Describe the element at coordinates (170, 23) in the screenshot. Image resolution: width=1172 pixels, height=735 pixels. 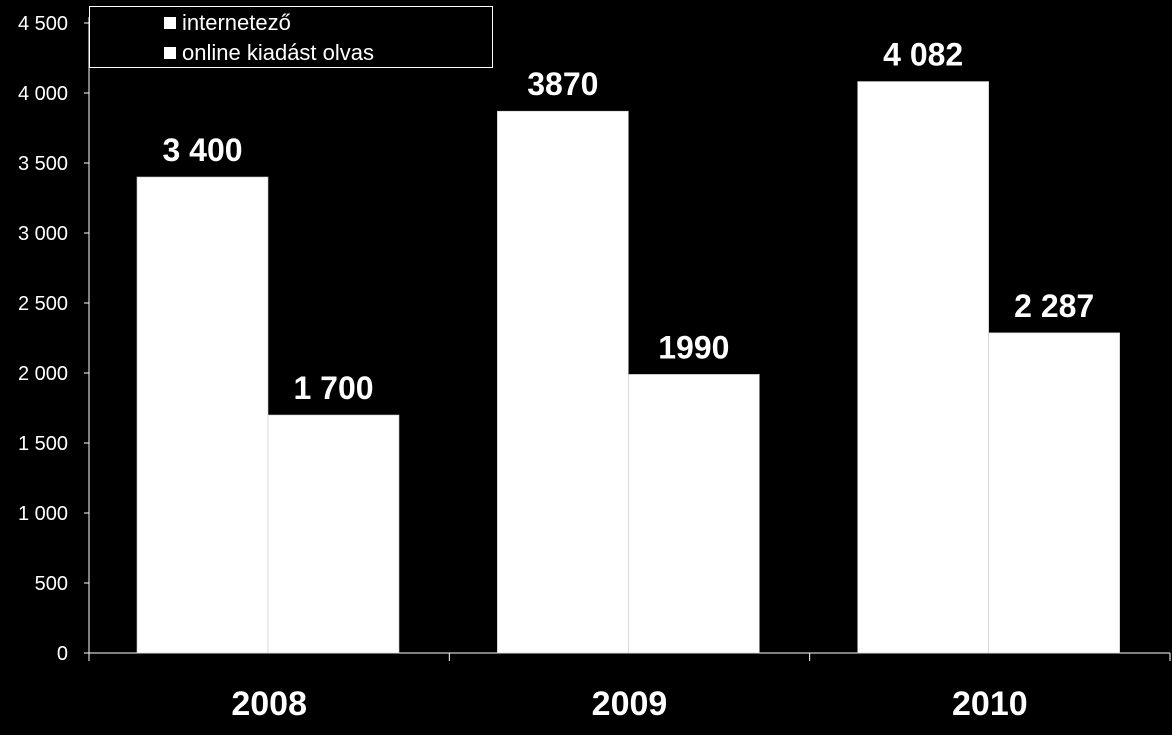
I see `legend-swatch-internetezo` at that location.